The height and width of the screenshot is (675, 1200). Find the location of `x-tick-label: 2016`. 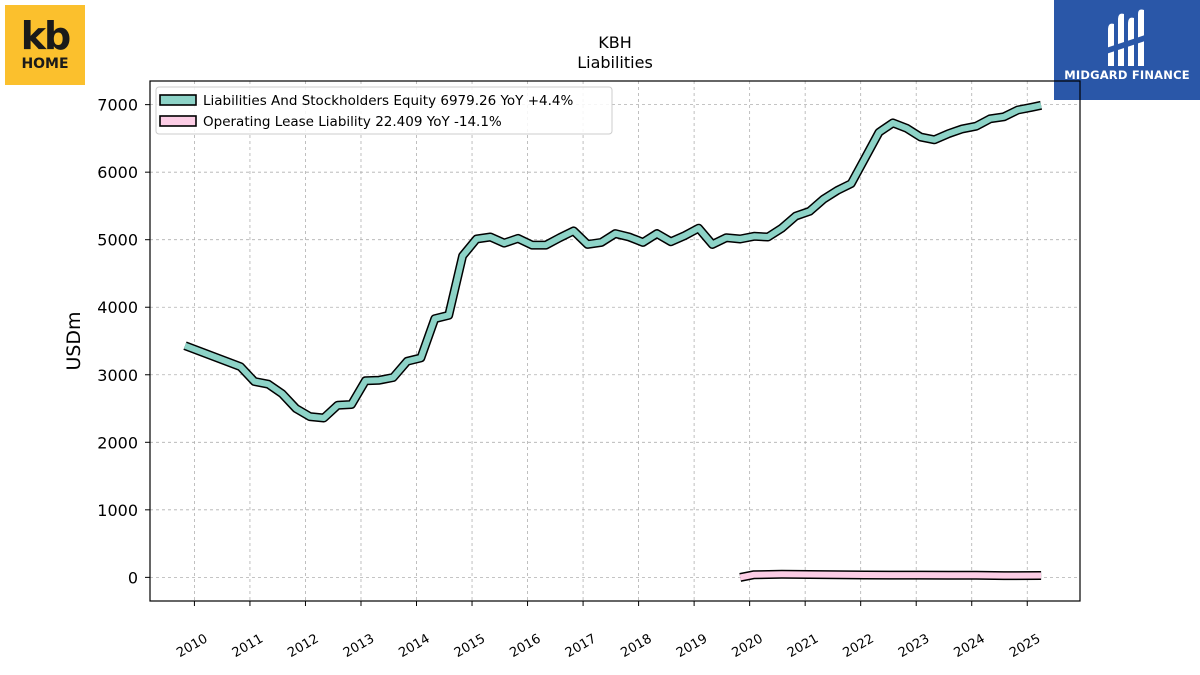

x-tick-label: 2016 is located at coordinates (525, 646).